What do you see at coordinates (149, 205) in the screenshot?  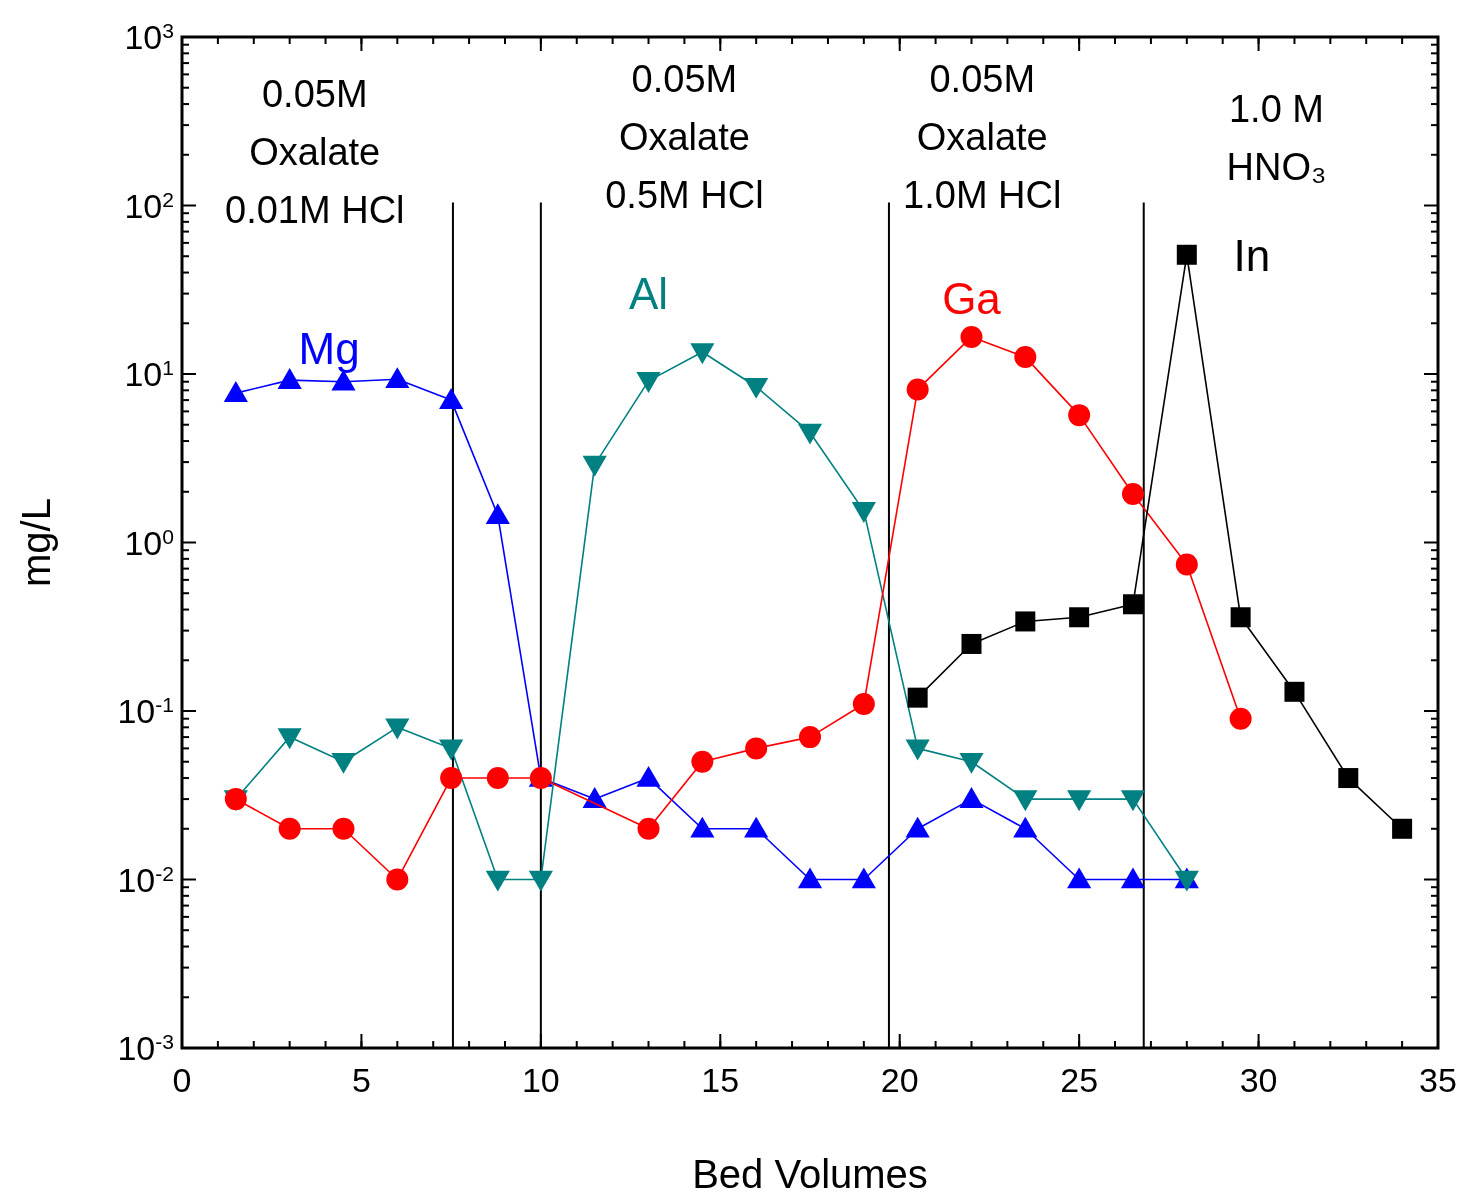 I see `y-tick-label: 10$^{2}$` at bounding box center [149, 205].